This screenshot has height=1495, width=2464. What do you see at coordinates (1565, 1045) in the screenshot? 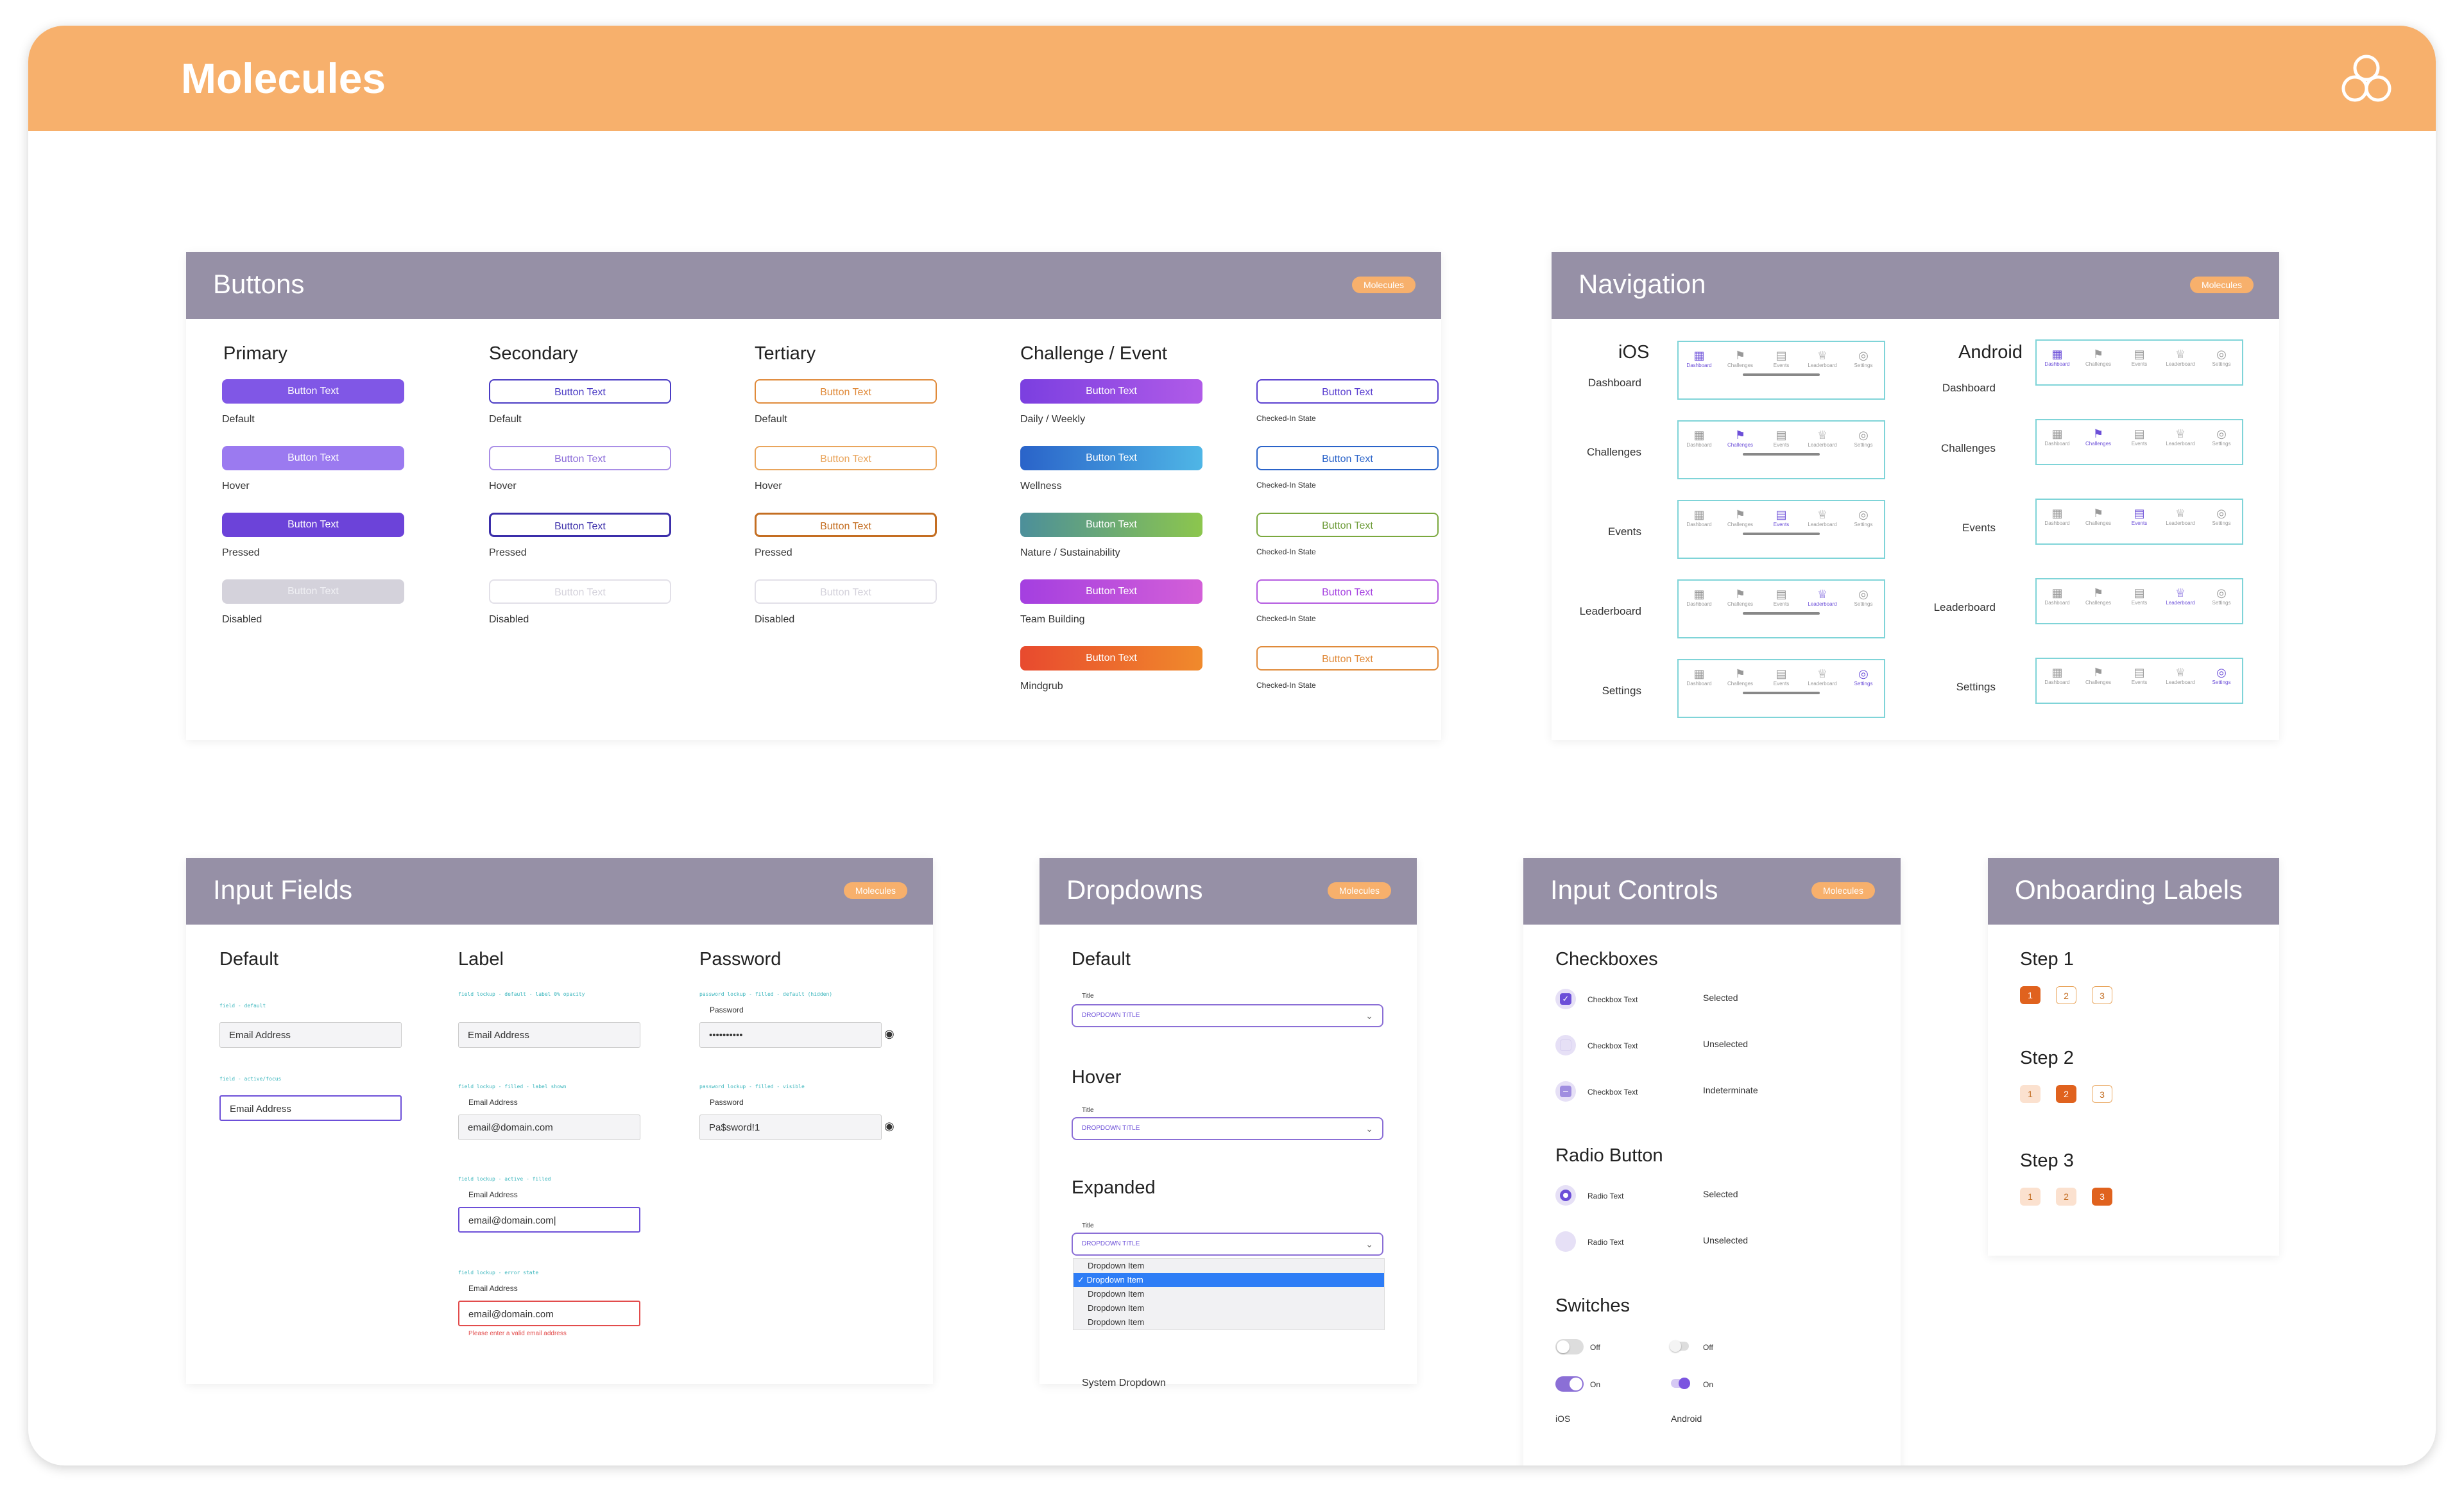
I see `checkbox-unselected` at bounding box center [1565, 1045].